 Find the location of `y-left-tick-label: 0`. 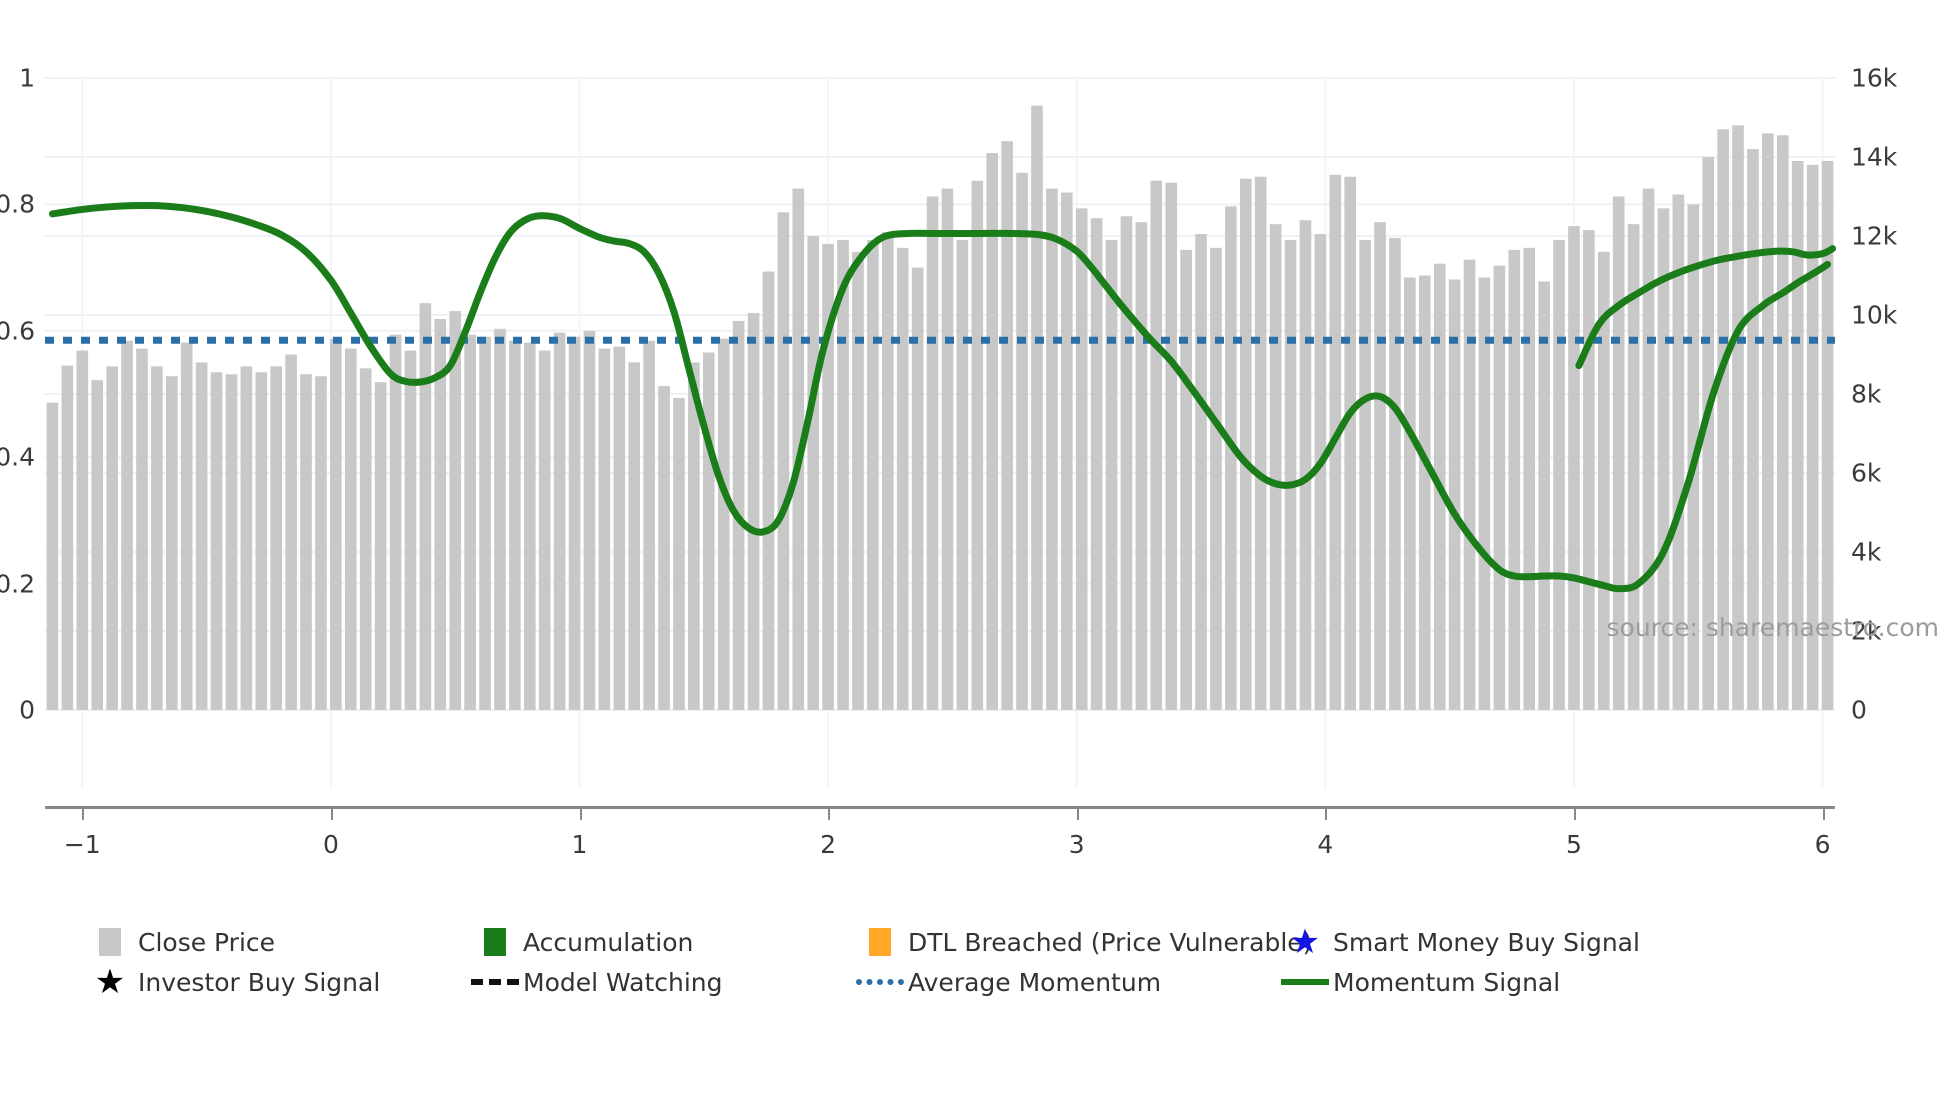

y-left-tick-label: 0 is located at coordinates (27, 710).